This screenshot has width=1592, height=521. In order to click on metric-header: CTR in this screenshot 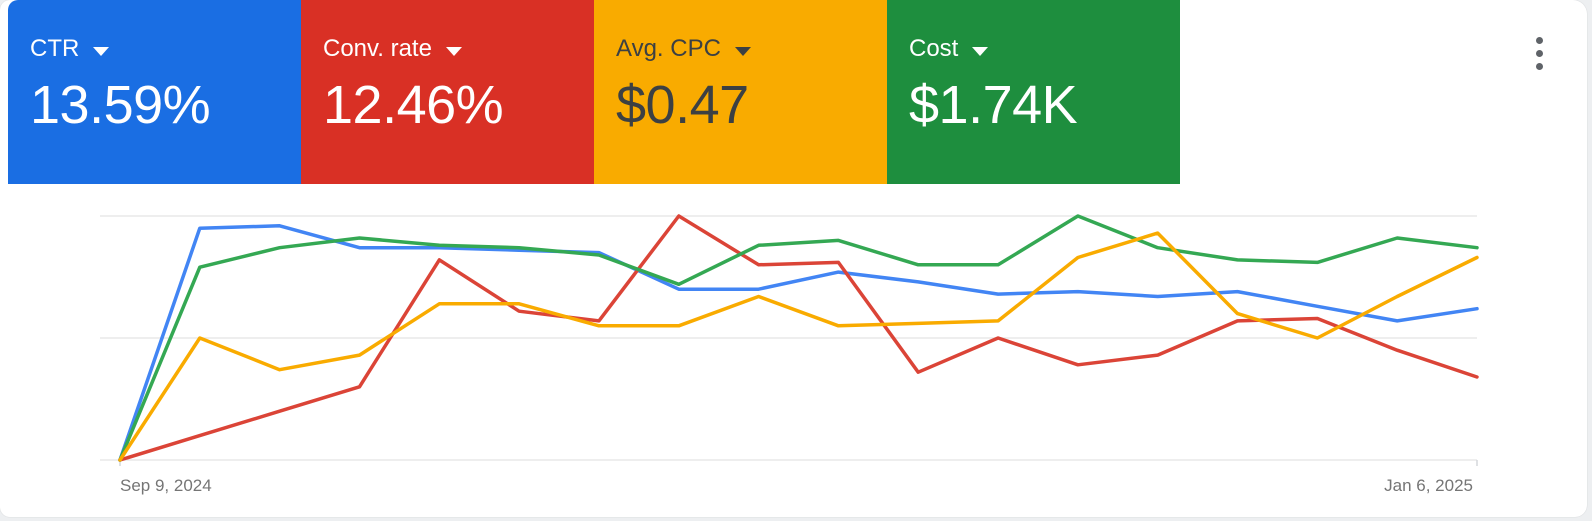, I will do `click(165, 49)`.